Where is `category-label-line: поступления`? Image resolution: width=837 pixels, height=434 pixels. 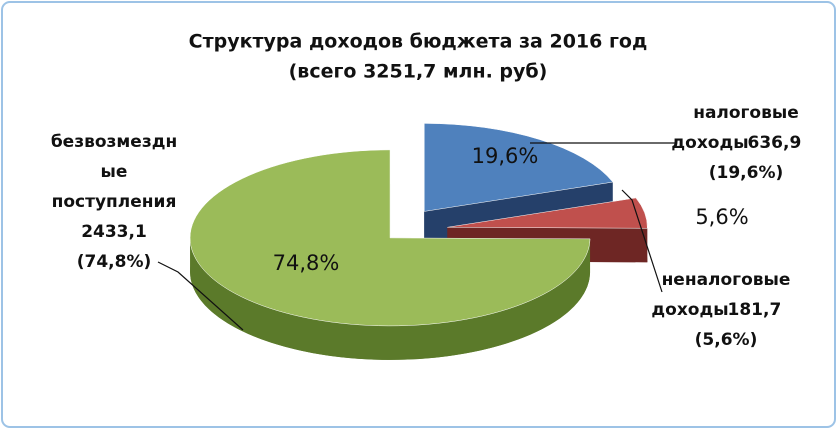
category-label-line: поступления is located at coordinates (114, 202).